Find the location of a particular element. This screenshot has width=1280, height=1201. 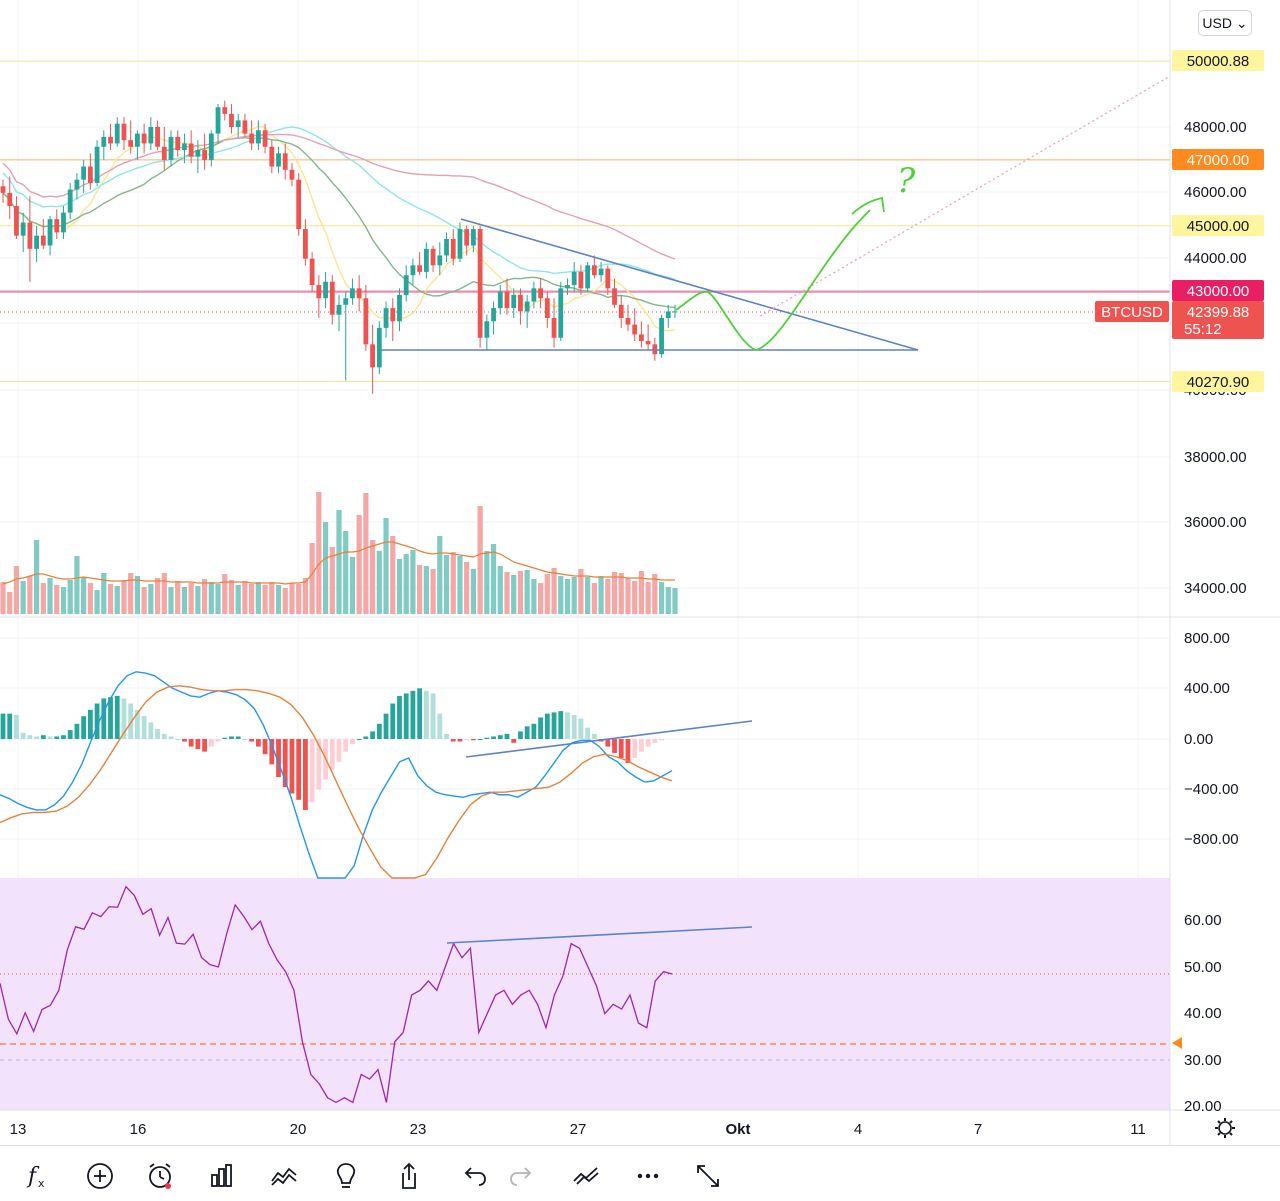

rsi-trendline is located at coordinates (599, 935).